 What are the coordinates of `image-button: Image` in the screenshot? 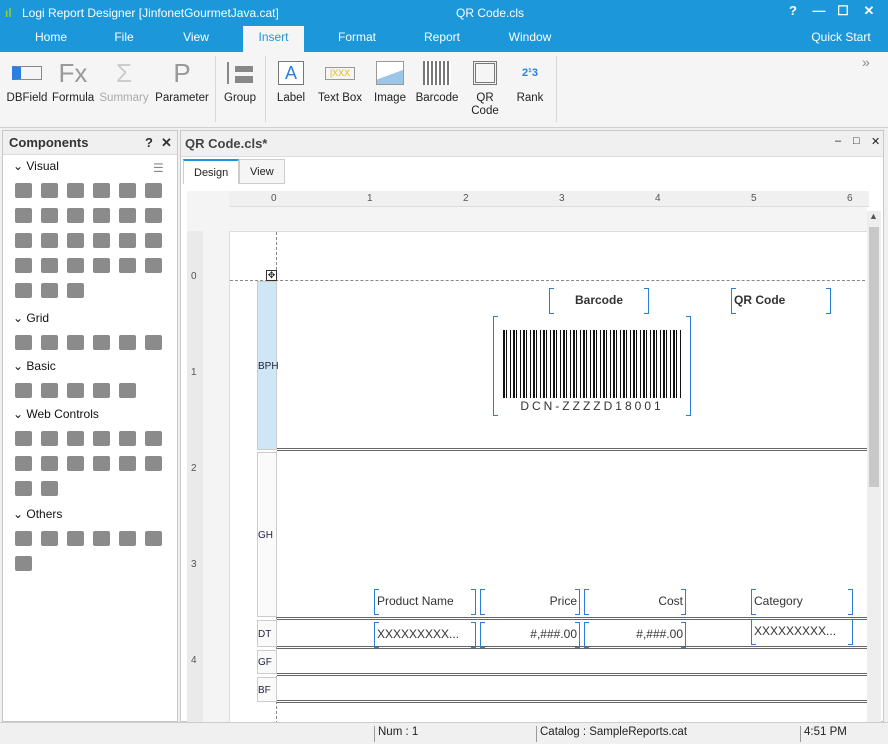 It's located at (390, 81).